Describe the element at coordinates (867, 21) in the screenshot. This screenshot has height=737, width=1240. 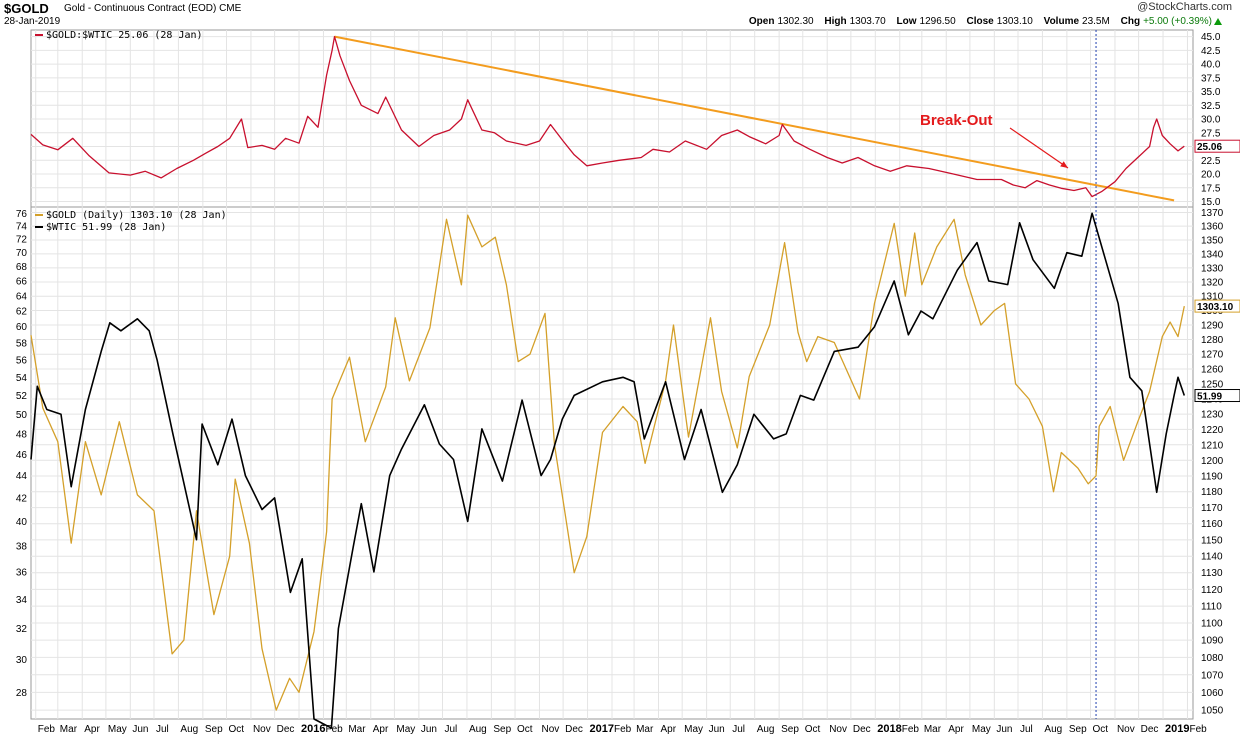
I see `high-value: 1303.70` at that location.